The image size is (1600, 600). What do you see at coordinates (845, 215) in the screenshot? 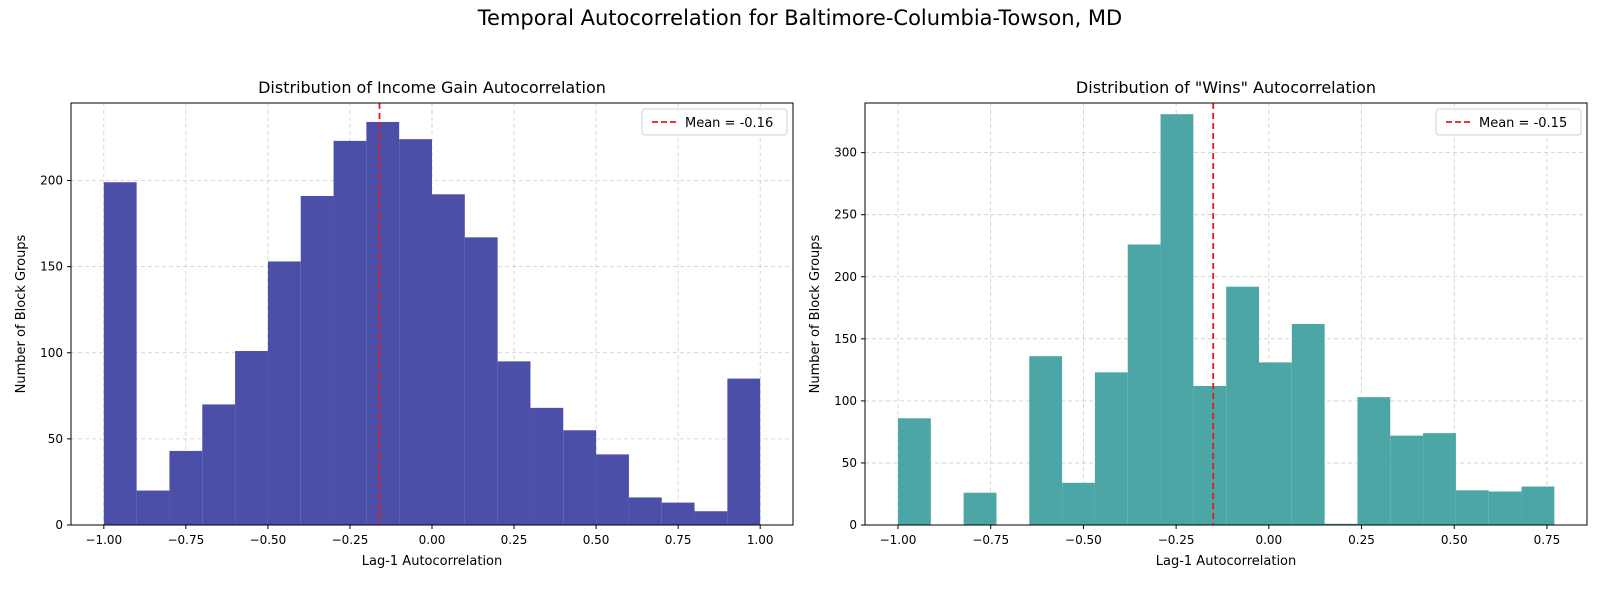
I see `y-tick-label: 250` at bounding box center [845, 215].